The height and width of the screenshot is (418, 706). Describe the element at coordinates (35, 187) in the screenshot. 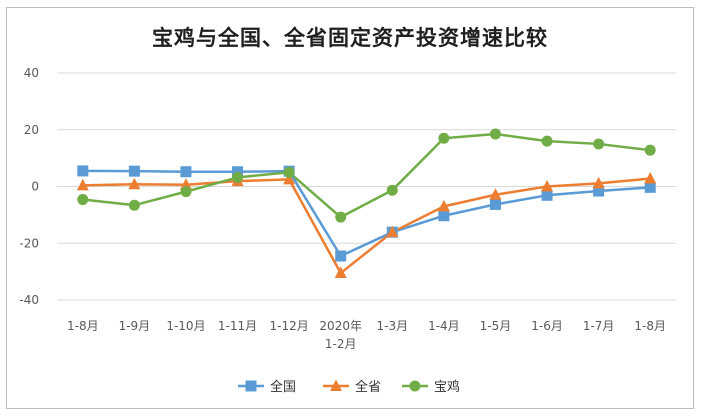

I see `y-tick-label: 0` at that location.